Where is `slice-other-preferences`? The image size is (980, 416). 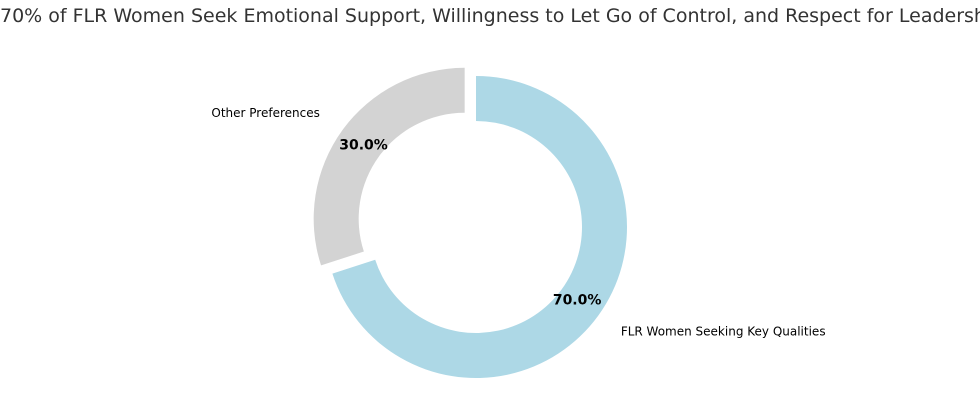
slice-other-preferences is located at coordinates (389, 166).